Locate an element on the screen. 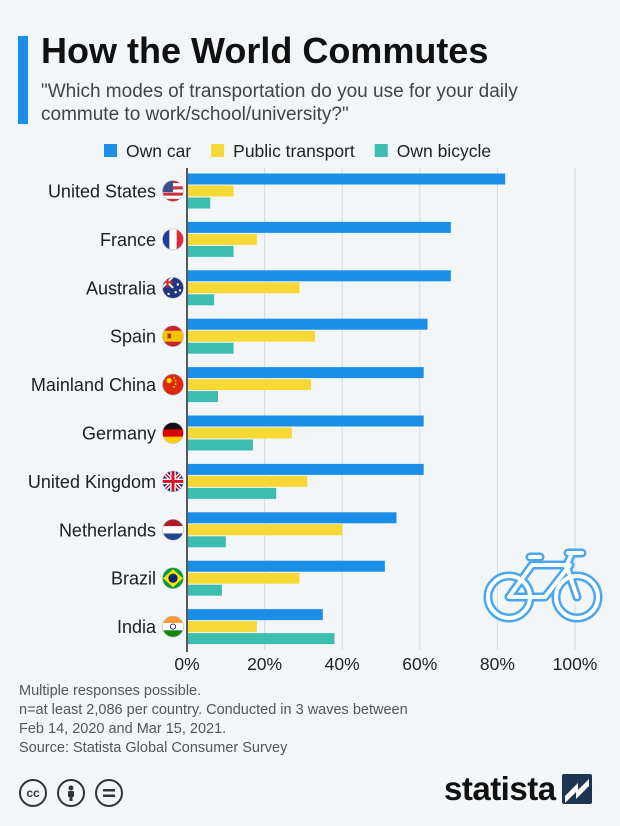 The height and width of the screenshot is (826, 620). china-flag-icon is located at coordinates (173, 385).